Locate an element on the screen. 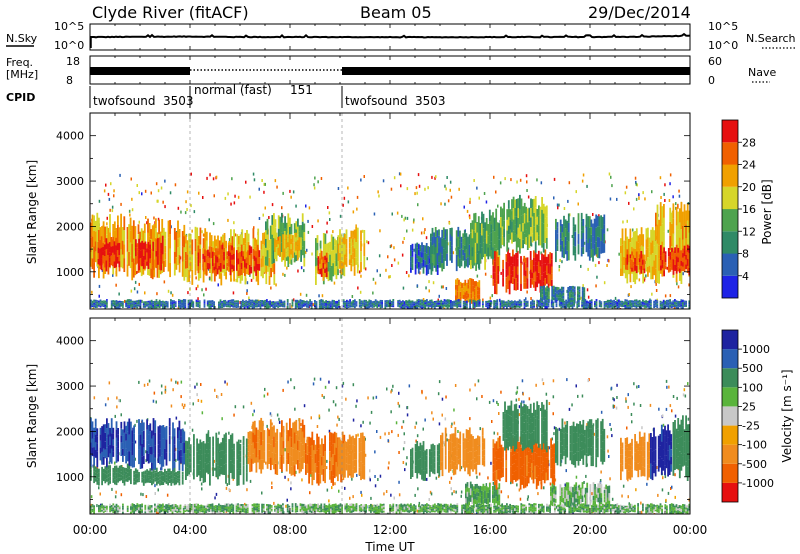 This screenshot has width=800, height=554. power-blob-20-cell is located at coordinates (644, 257).